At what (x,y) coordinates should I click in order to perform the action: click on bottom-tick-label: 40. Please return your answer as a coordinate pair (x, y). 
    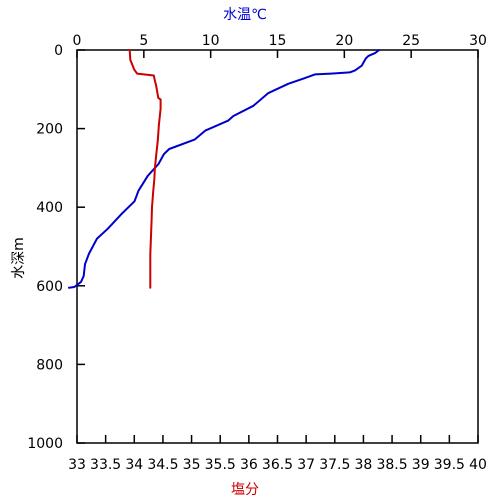
    Looking at the image, I should click on (478, 465).